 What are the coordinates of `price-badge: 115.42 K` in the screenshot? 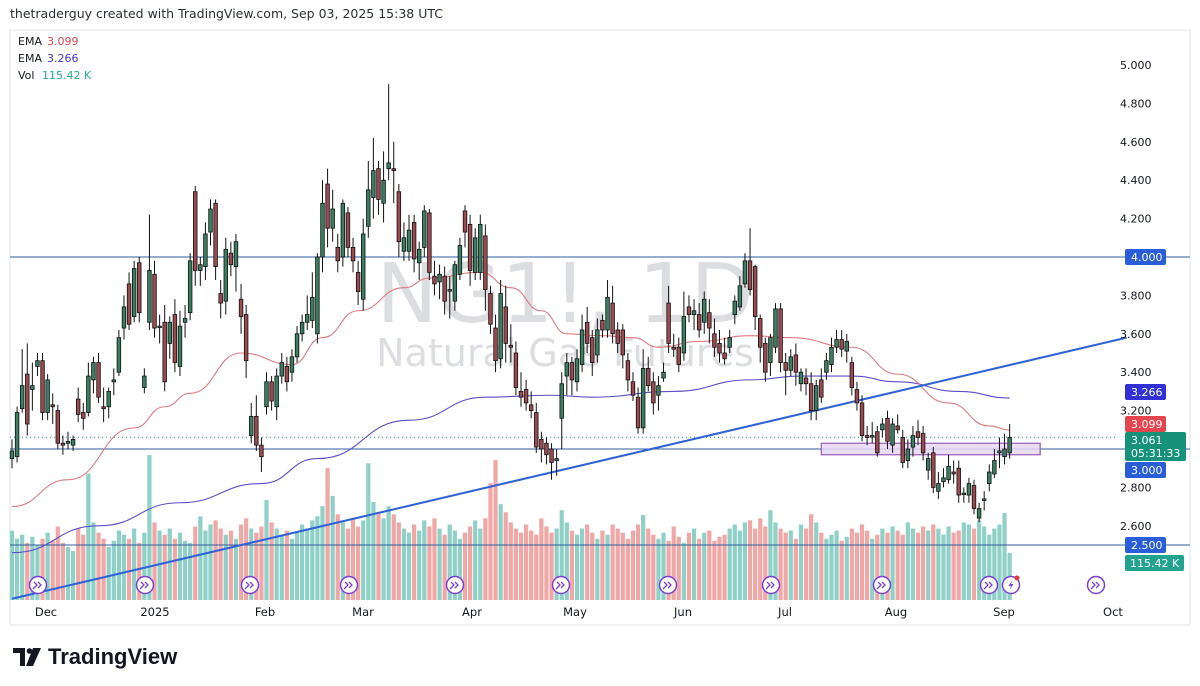 It's located at (1154, 563).